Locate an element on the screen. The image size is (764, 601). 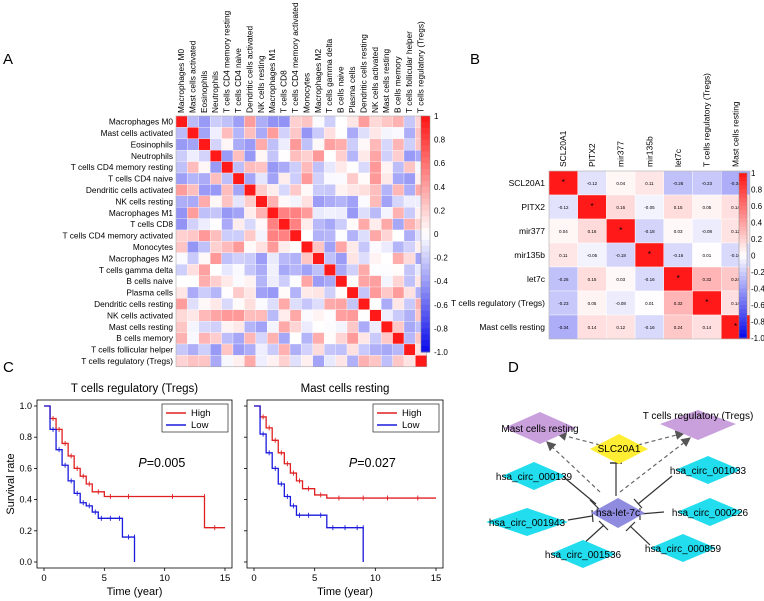
cell-value: 0.03 is located at coordinates (678, 231).